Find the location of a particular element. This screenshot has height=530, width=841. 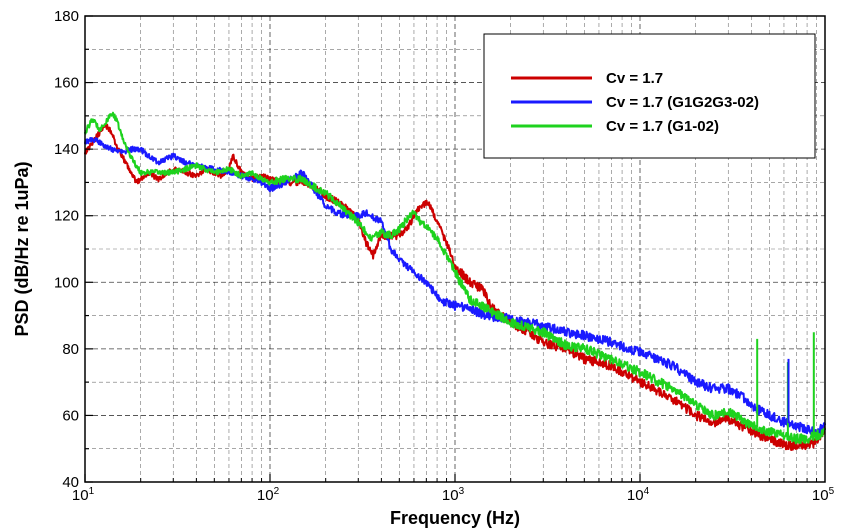

x-tick-label: 10² is located at coordinates (268, 495).